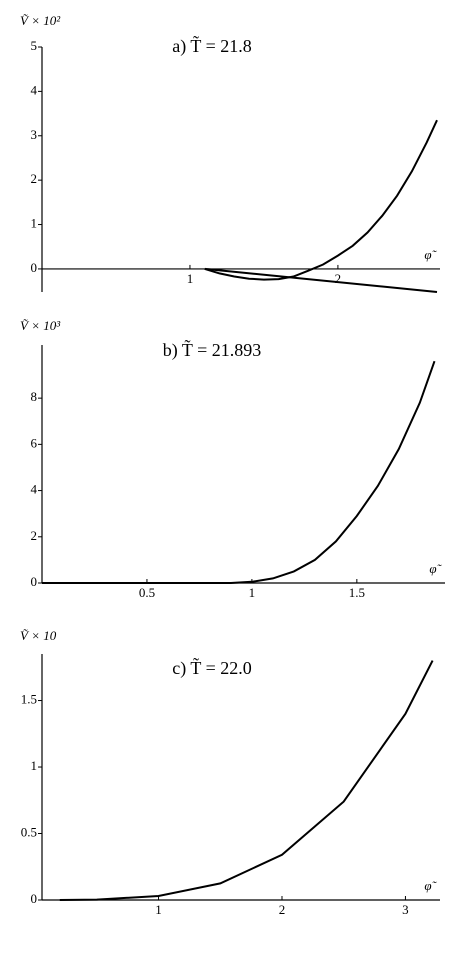 The width and height of the screenshot is (463, 961). Describe the element at coordinates (211, 46) in the screenshot. I see `chart-title: a) T̃ = 21.8` at that location.